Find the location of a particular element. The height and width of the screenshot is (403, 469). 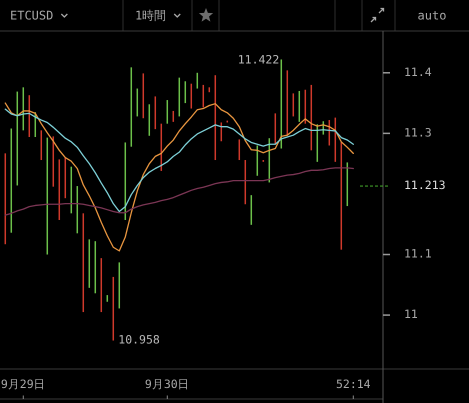

y-tick-label: 11.4 is located at coordinates (418, 71).